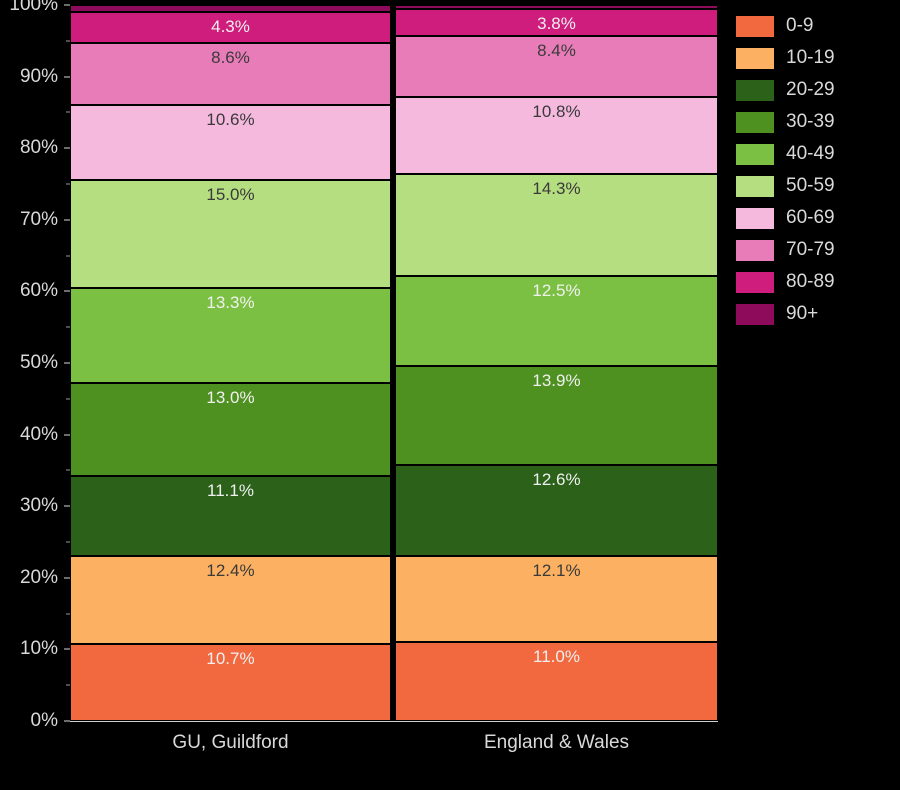  Describe the element at coordinates (816, 122) in the screenshot. I see `legend-item: 30-39` at that location.